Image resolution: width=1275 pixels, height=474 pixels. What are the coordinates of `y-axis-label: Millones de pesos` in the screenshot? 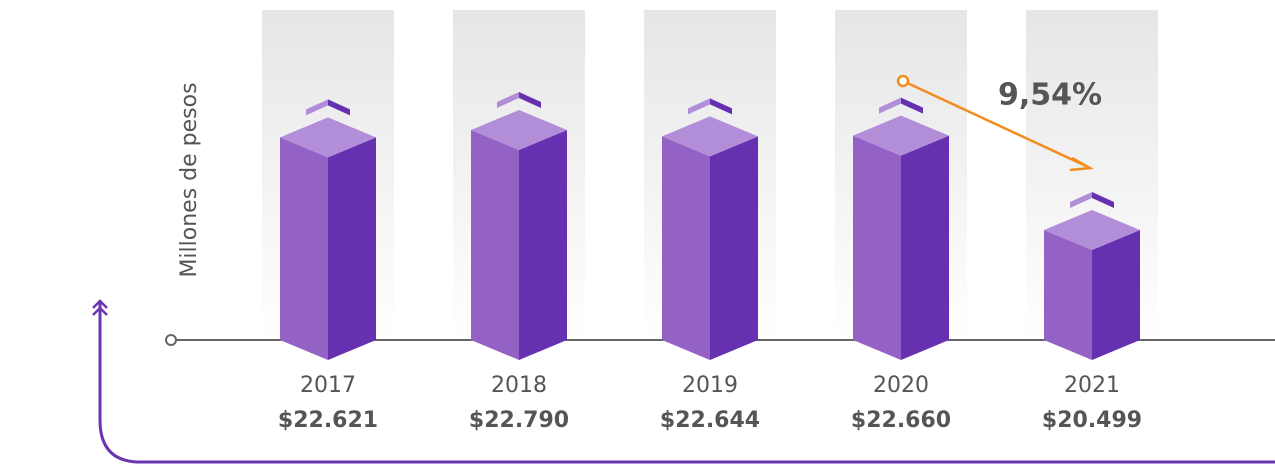 It's located at (189, 179).